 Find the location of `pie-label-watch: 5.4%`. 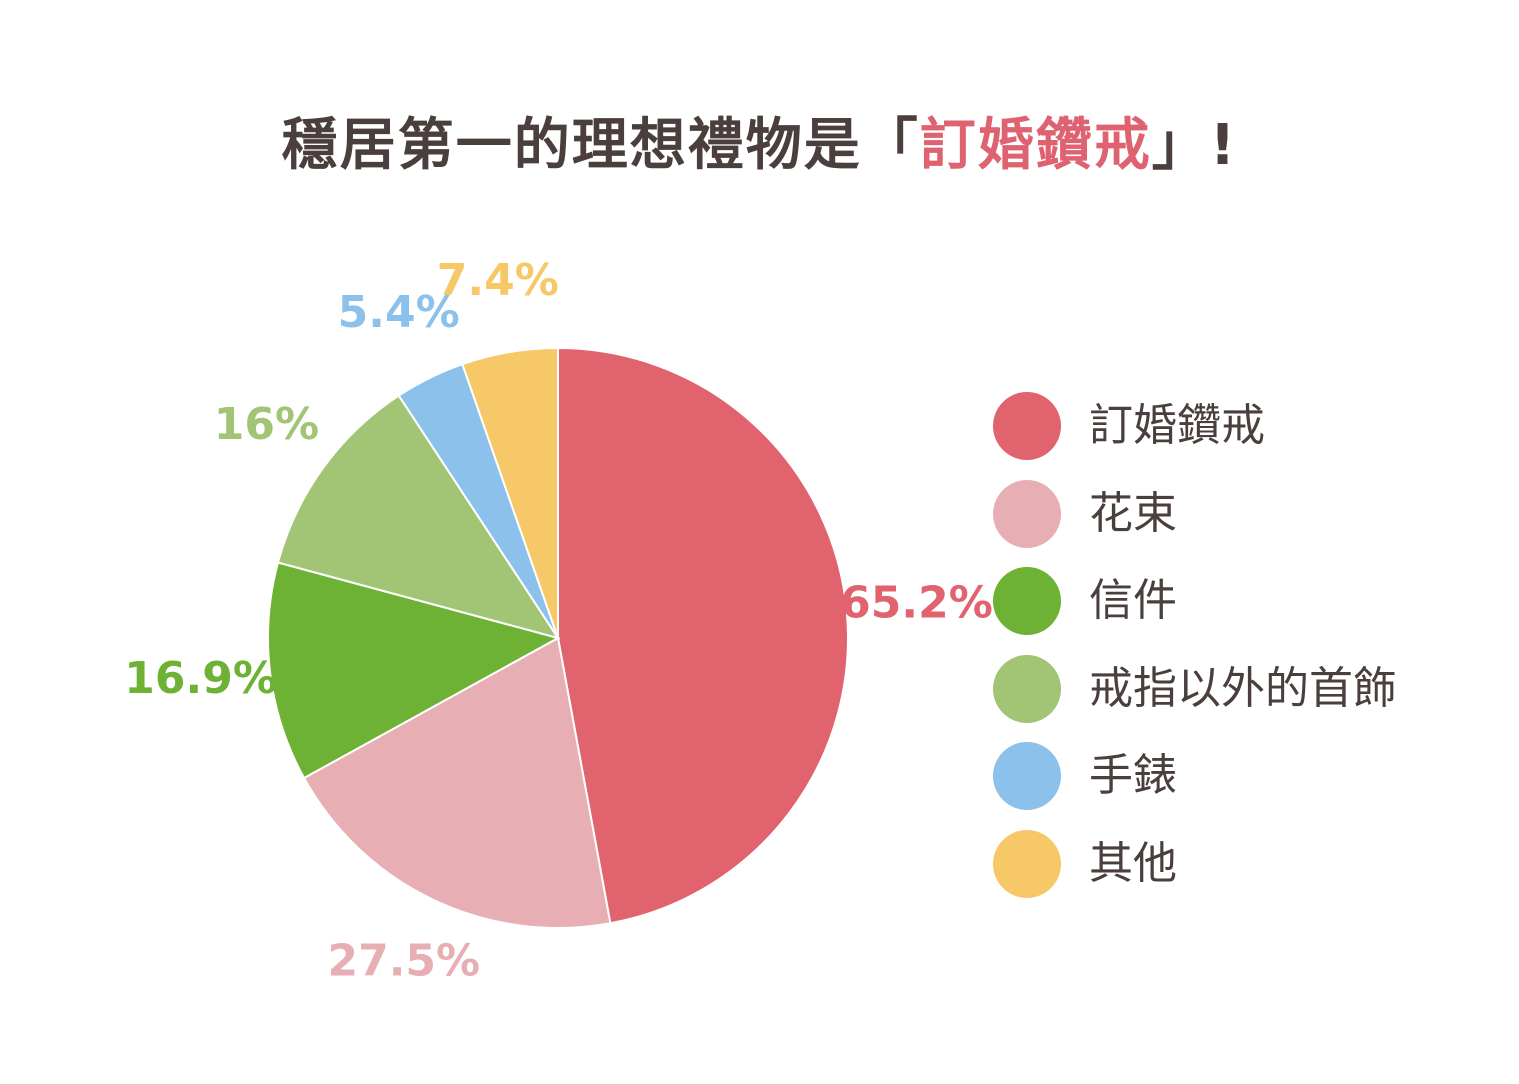

pie-label-watch: 5.4% is located at coordinates (399, 312).